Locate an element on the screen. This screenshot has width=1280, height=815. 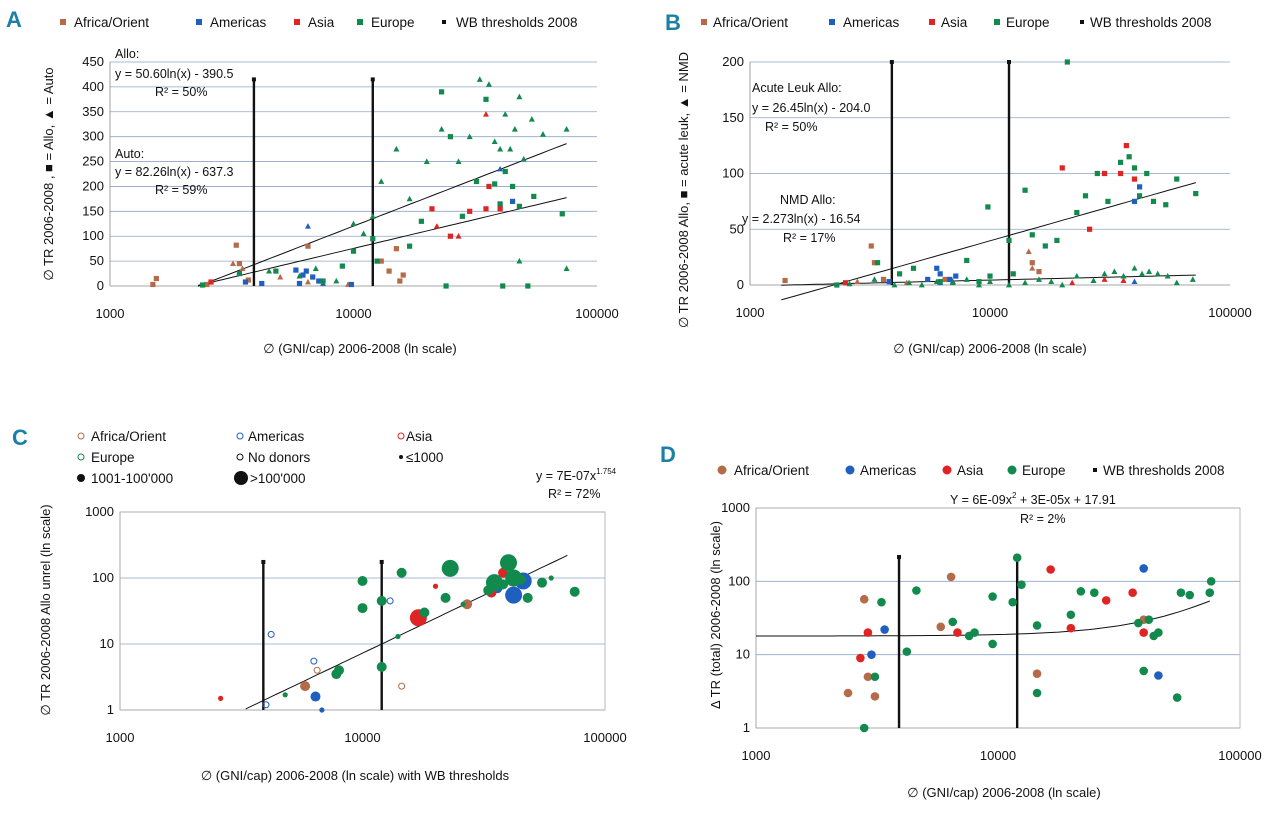
panel-c-equation-exponent: 1.754 is located at coordinates (606, 471).